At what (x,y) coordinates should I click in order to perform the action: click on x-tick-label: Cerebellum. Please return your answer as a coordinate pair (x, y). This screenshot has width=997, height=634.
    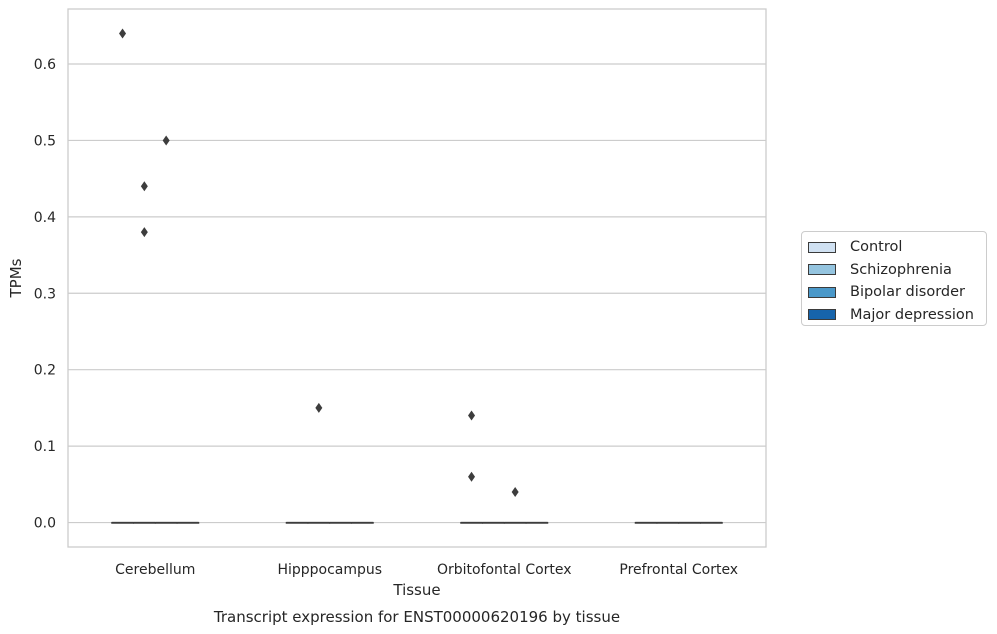
    Looking at the image, I should click on (155, 570).